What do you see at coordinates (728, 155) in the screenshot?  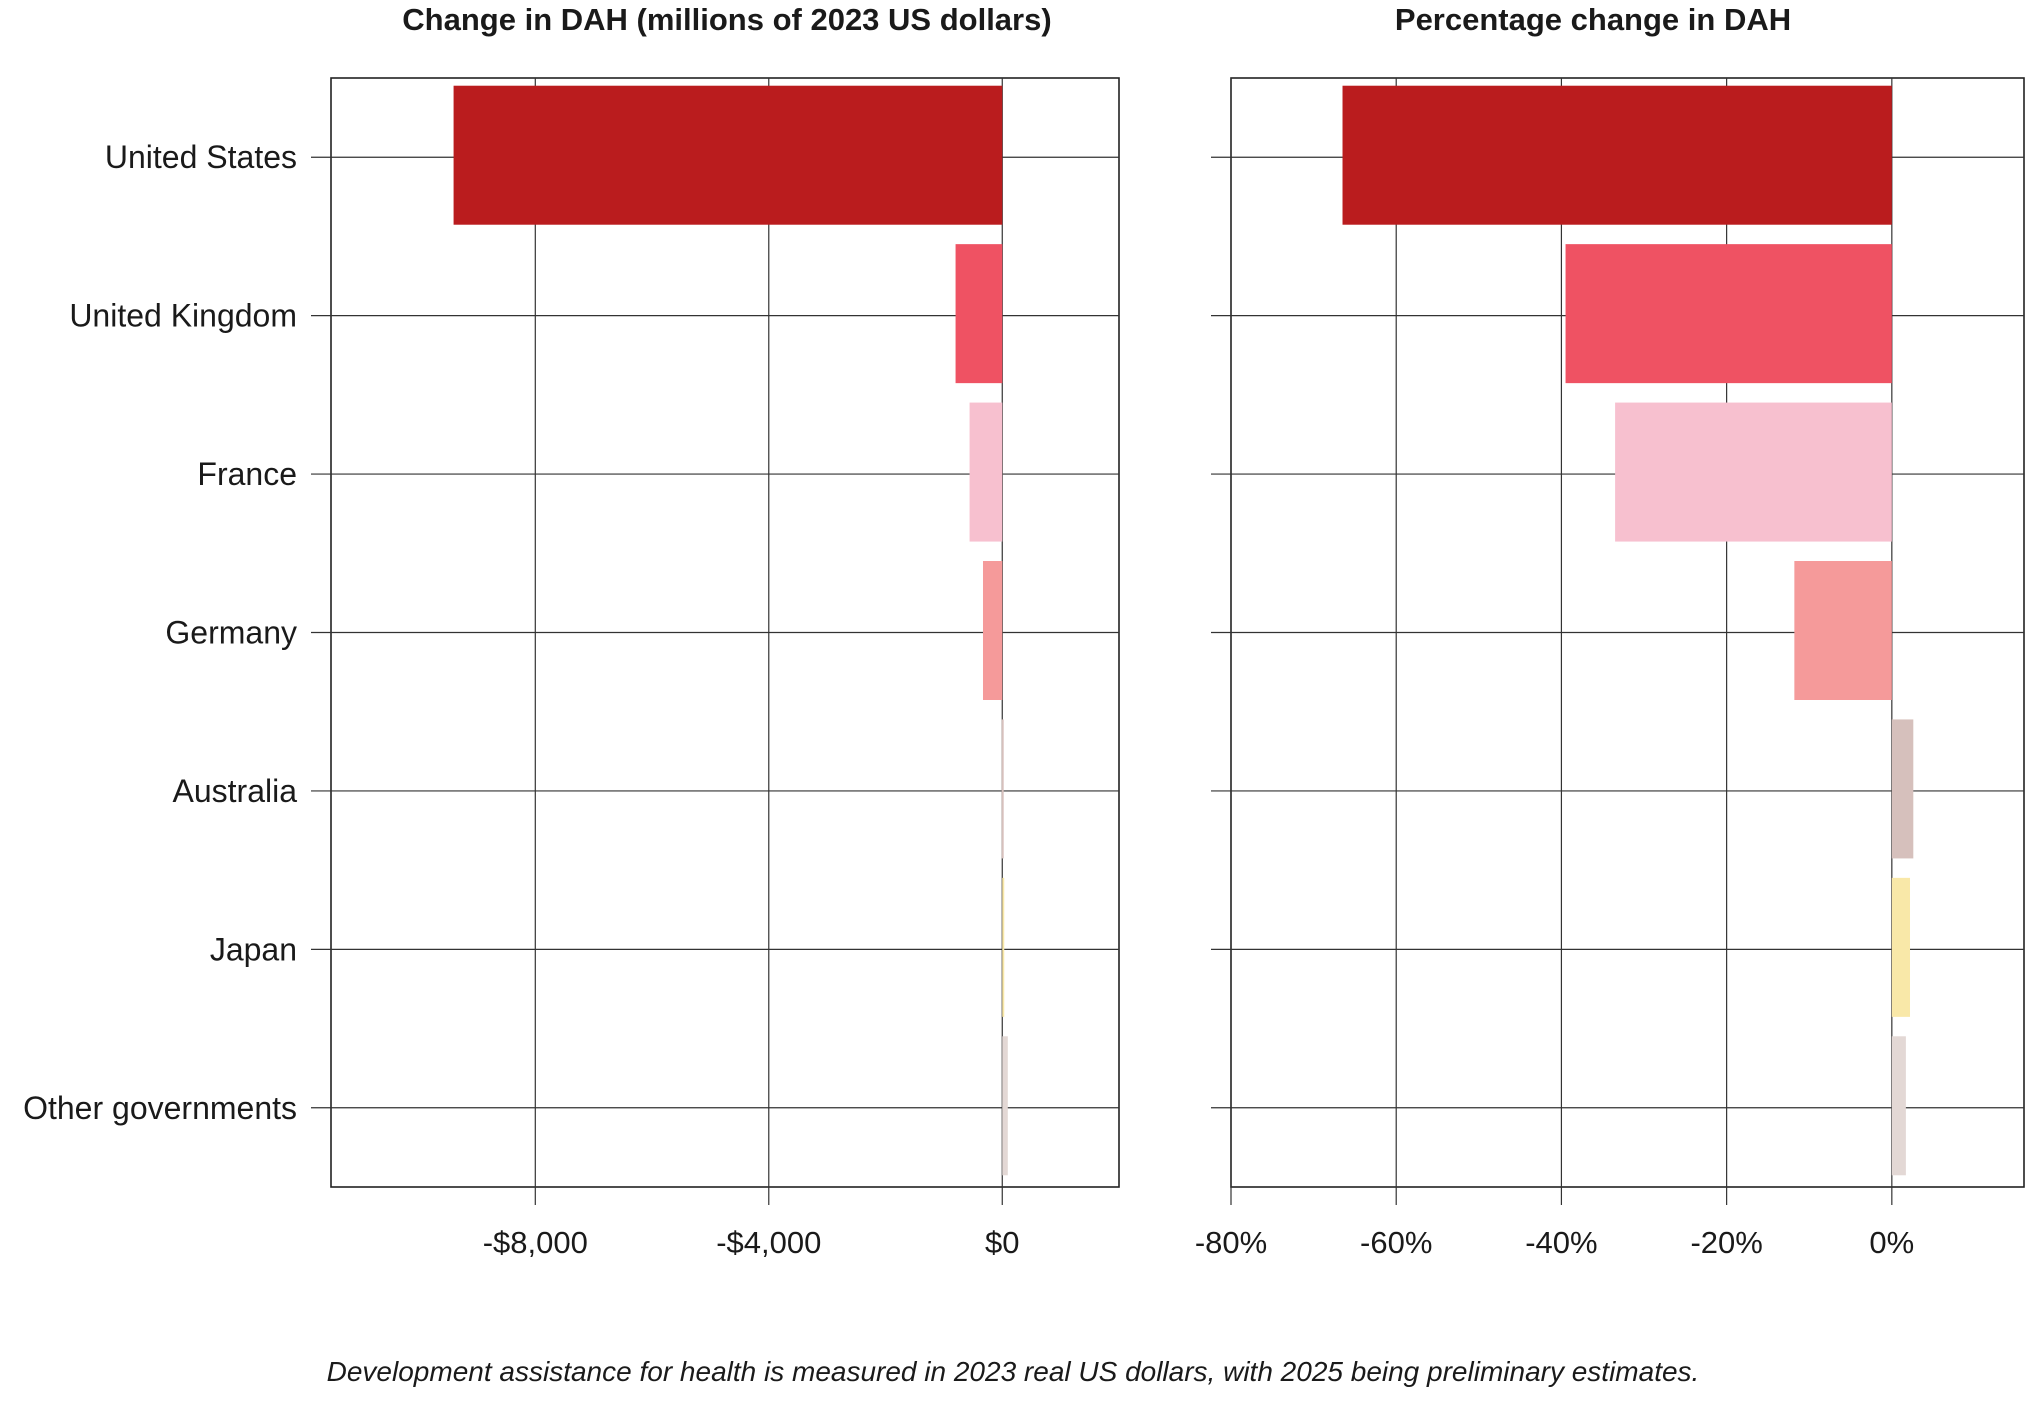 I see `bar-united-states-left` at bounding box center [728, 155].